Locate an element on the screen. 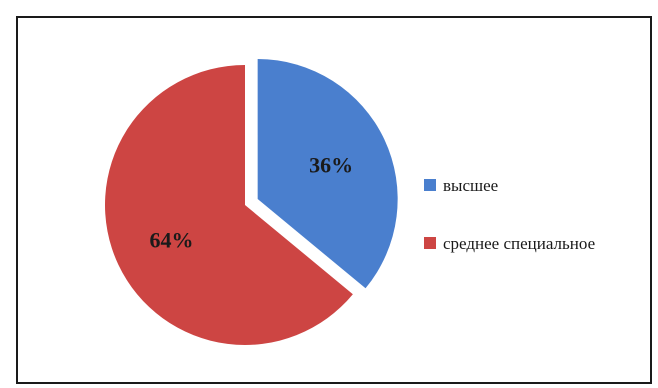 This screenshot has width=658, height=388. data-label-vysshee: 36% is located at coordinates (331, 164).